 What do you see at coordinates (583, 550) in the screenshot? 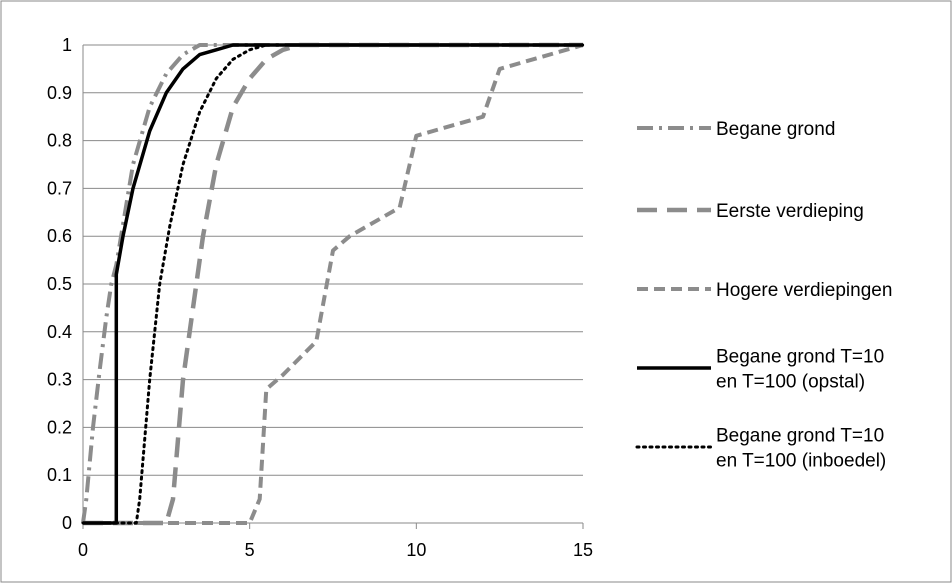
I see `x-tick-label: 15` at bounding box center [583, 550].